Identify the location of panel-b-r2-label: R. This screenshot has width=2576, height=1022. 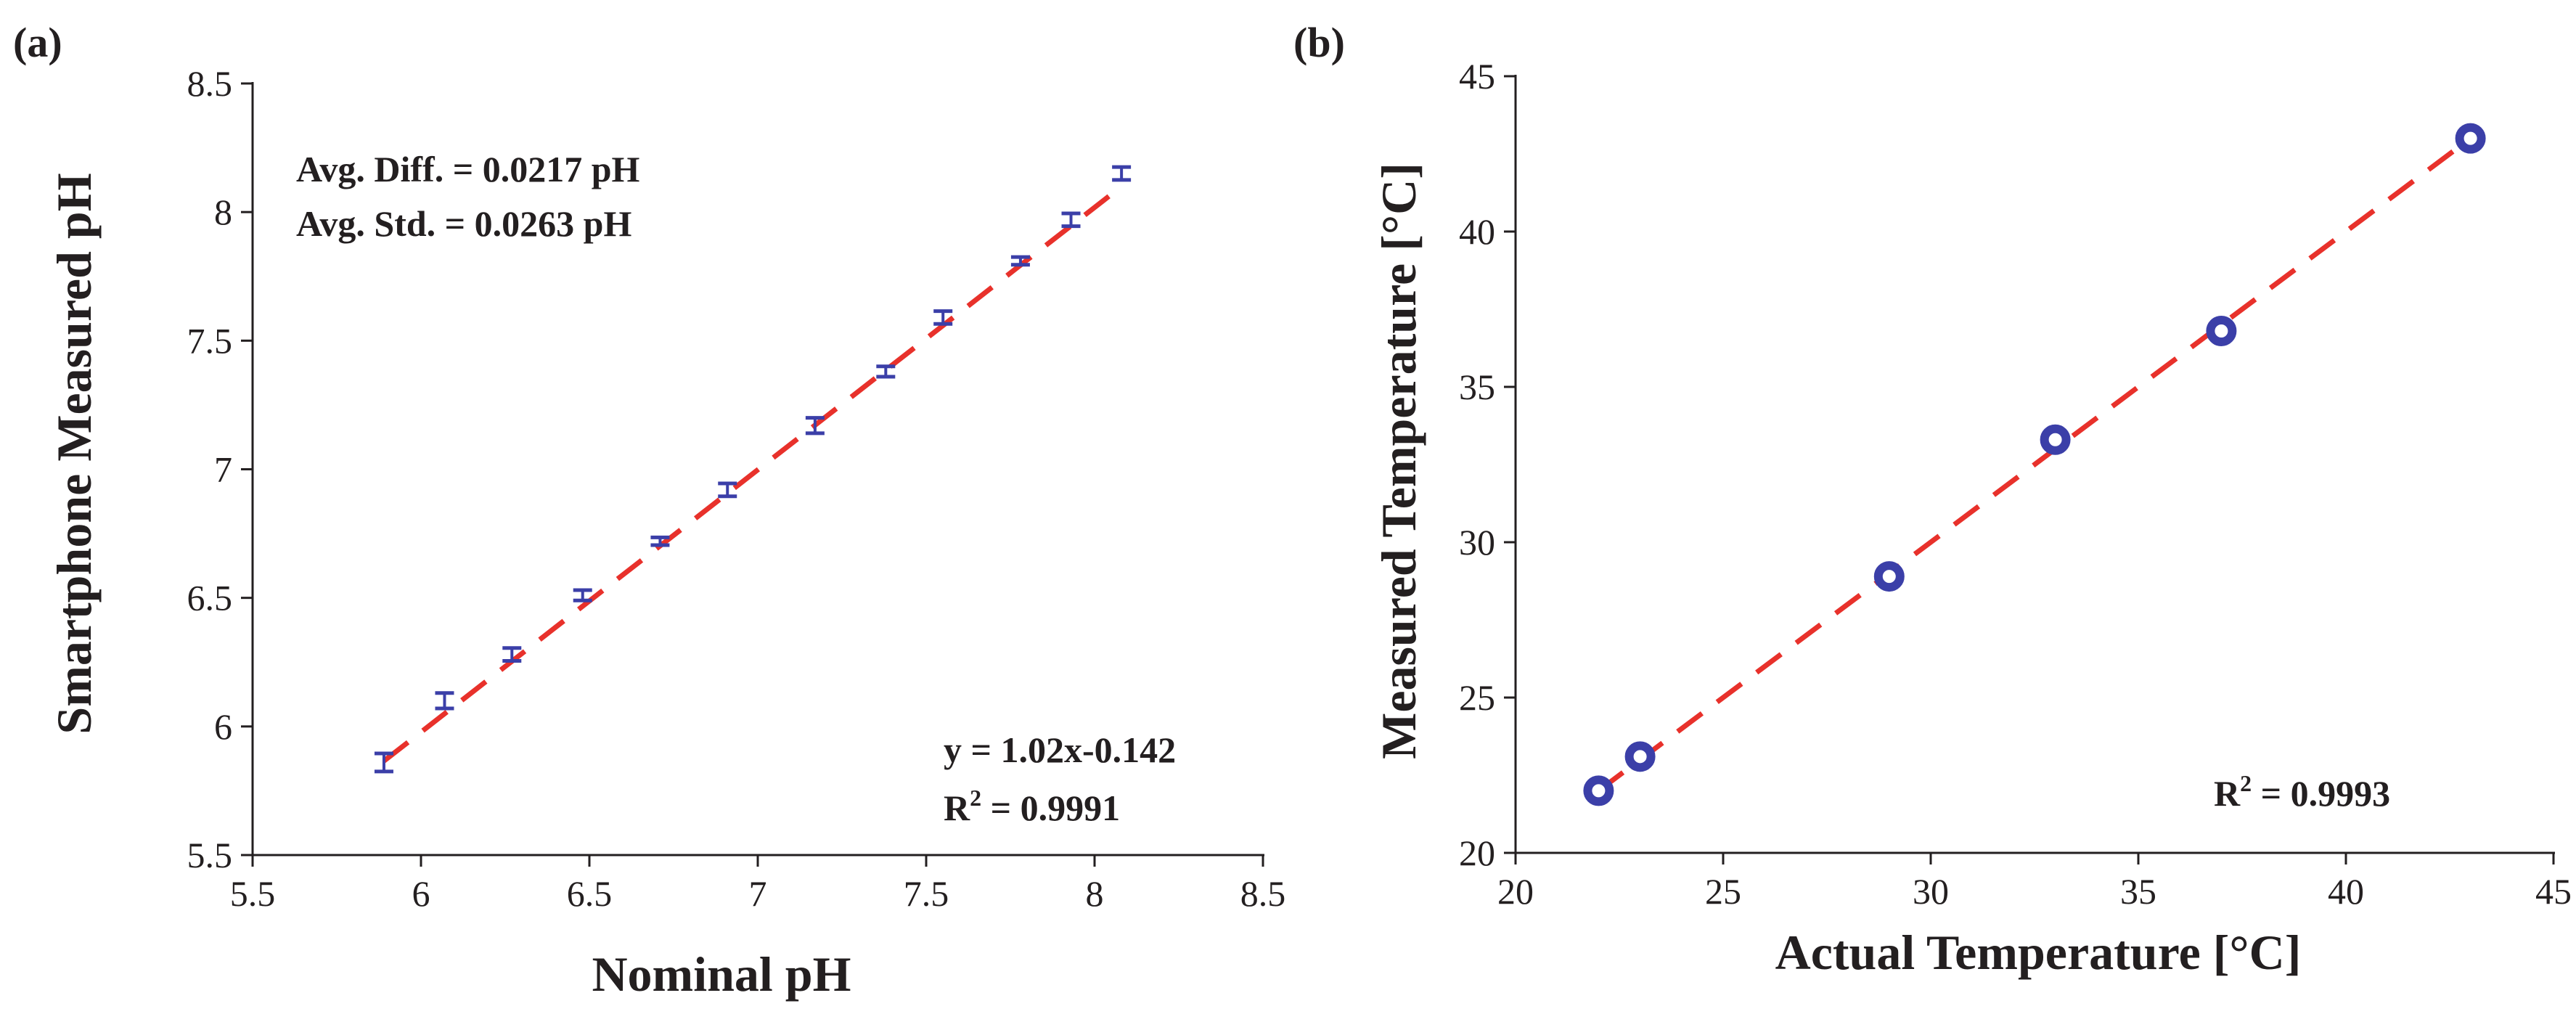
(2228, 793).